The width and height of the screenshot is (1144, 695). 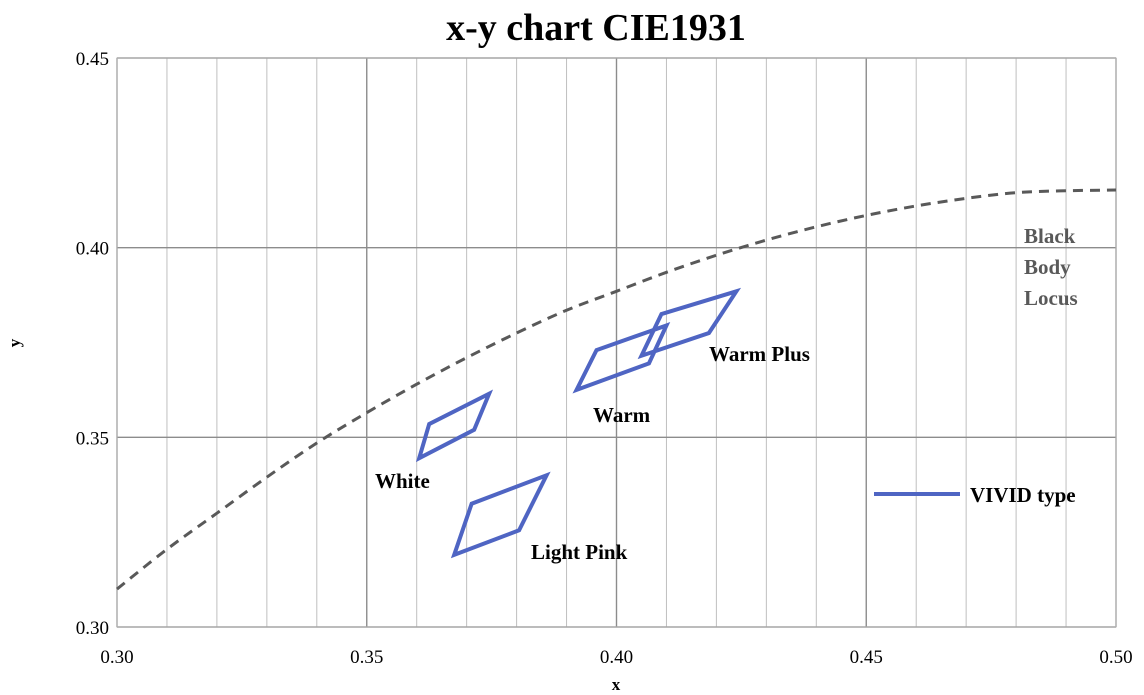 I want to click on x-tick-labels: 0.30 0.35 0.40 0.45 0.50, so click(x=616, y=657).